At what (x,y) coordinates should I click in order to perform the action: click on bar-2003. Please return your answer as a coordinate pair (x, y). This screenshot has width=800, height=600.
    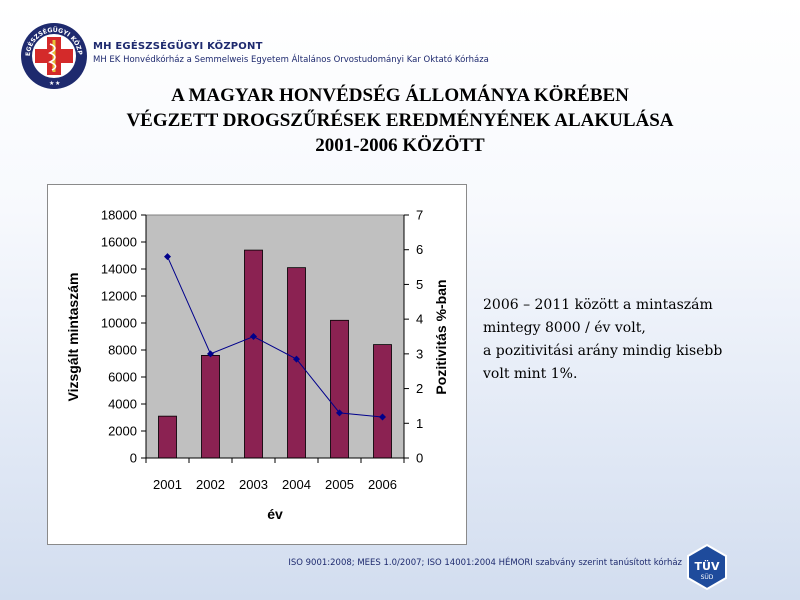
    Looking at the image, I should click on (253, 354).